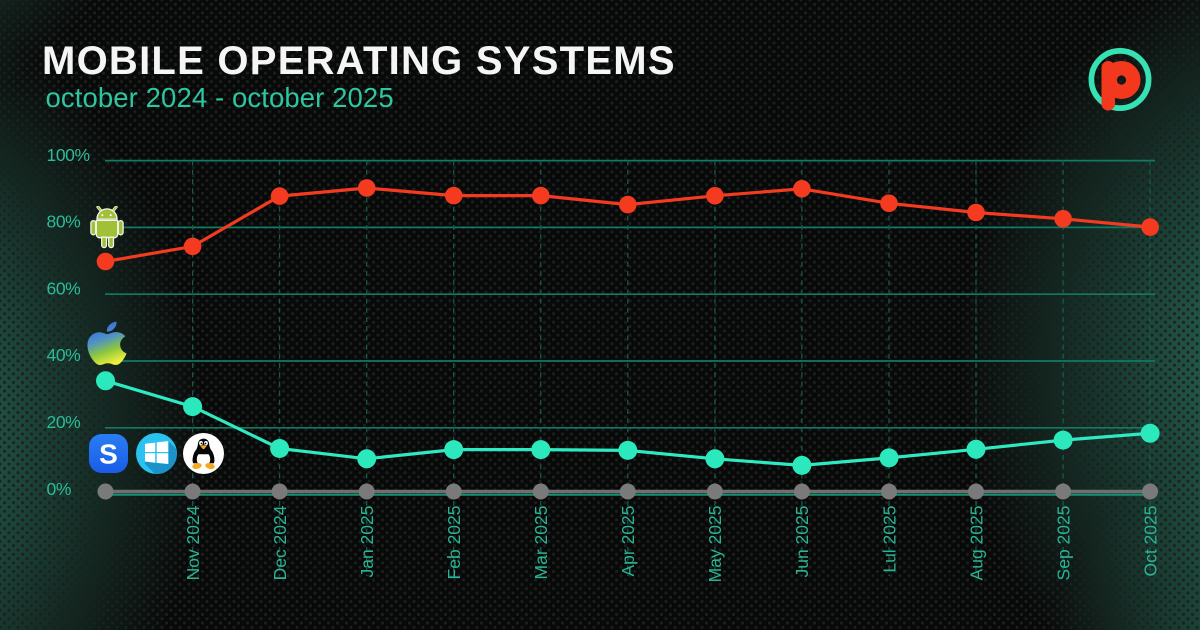 This screenshot has width=1200, height=630. What do you see at coordinates (715, 544) in the screenshot?
I see `svg-text: May 2025` at bounding box center [715, 544].